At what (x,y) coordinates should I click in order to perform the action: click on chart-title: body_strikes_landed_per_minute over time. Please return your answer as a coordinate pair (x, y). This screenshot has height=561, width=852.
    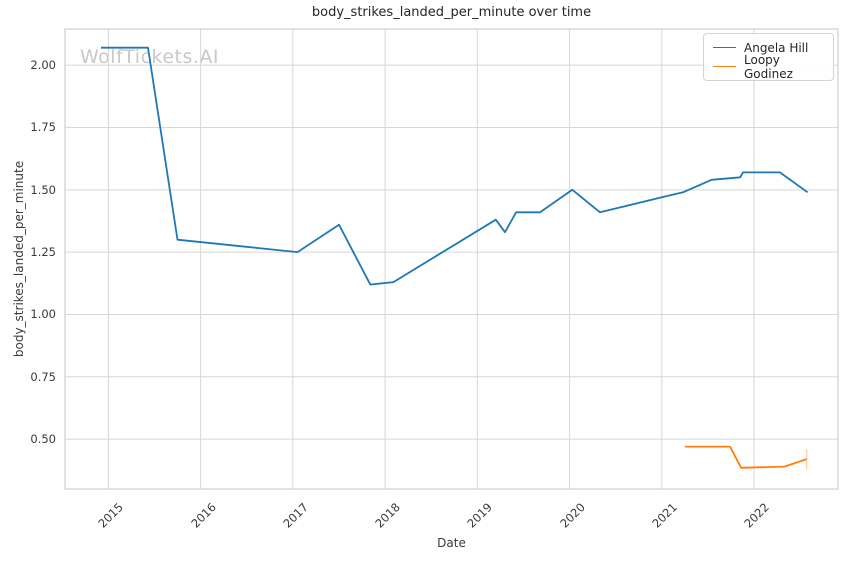
    Looking at the image, I should click on (451, 12).